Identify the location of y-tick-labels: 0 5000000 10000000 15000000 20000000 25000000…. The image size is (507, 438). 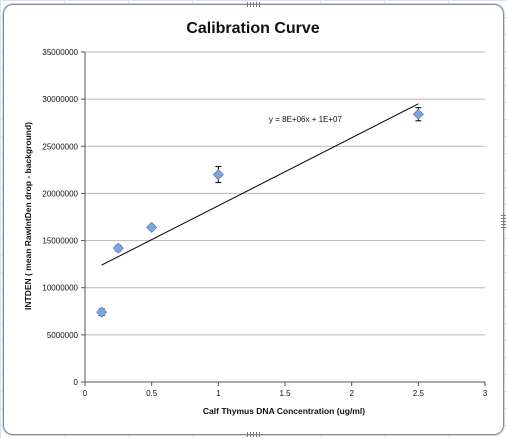
(60, 217).